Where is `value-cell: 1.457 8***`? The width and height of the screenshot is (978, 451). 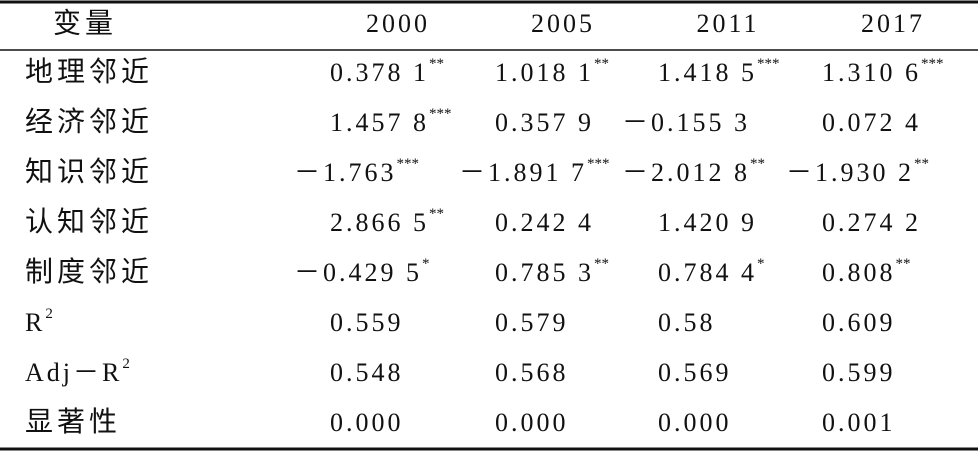
value-cell: 1.457 8*** is located at coordinates (391, 121).